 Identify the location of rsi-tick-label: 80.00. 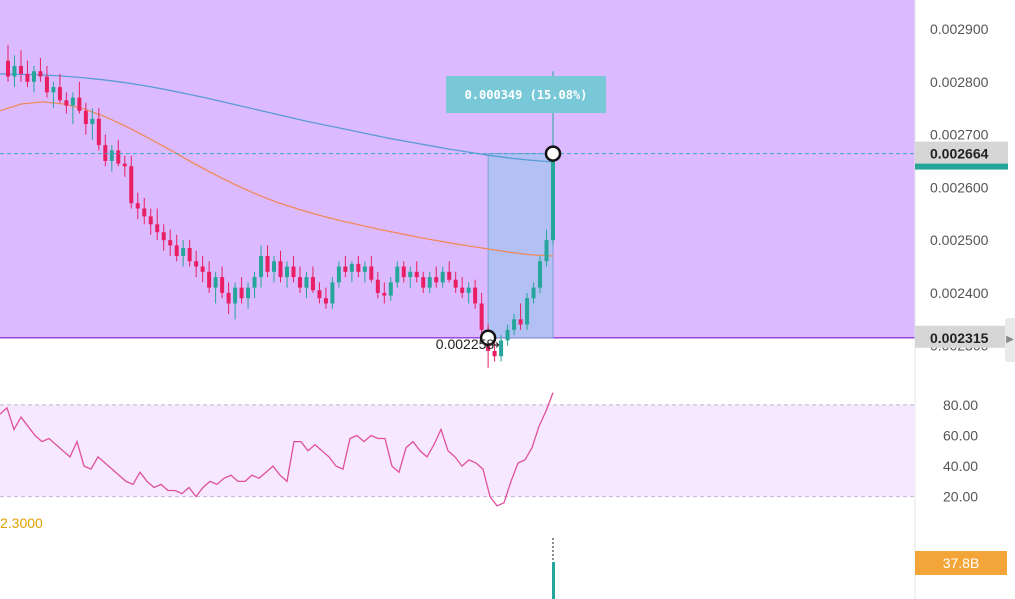
(960, 405).